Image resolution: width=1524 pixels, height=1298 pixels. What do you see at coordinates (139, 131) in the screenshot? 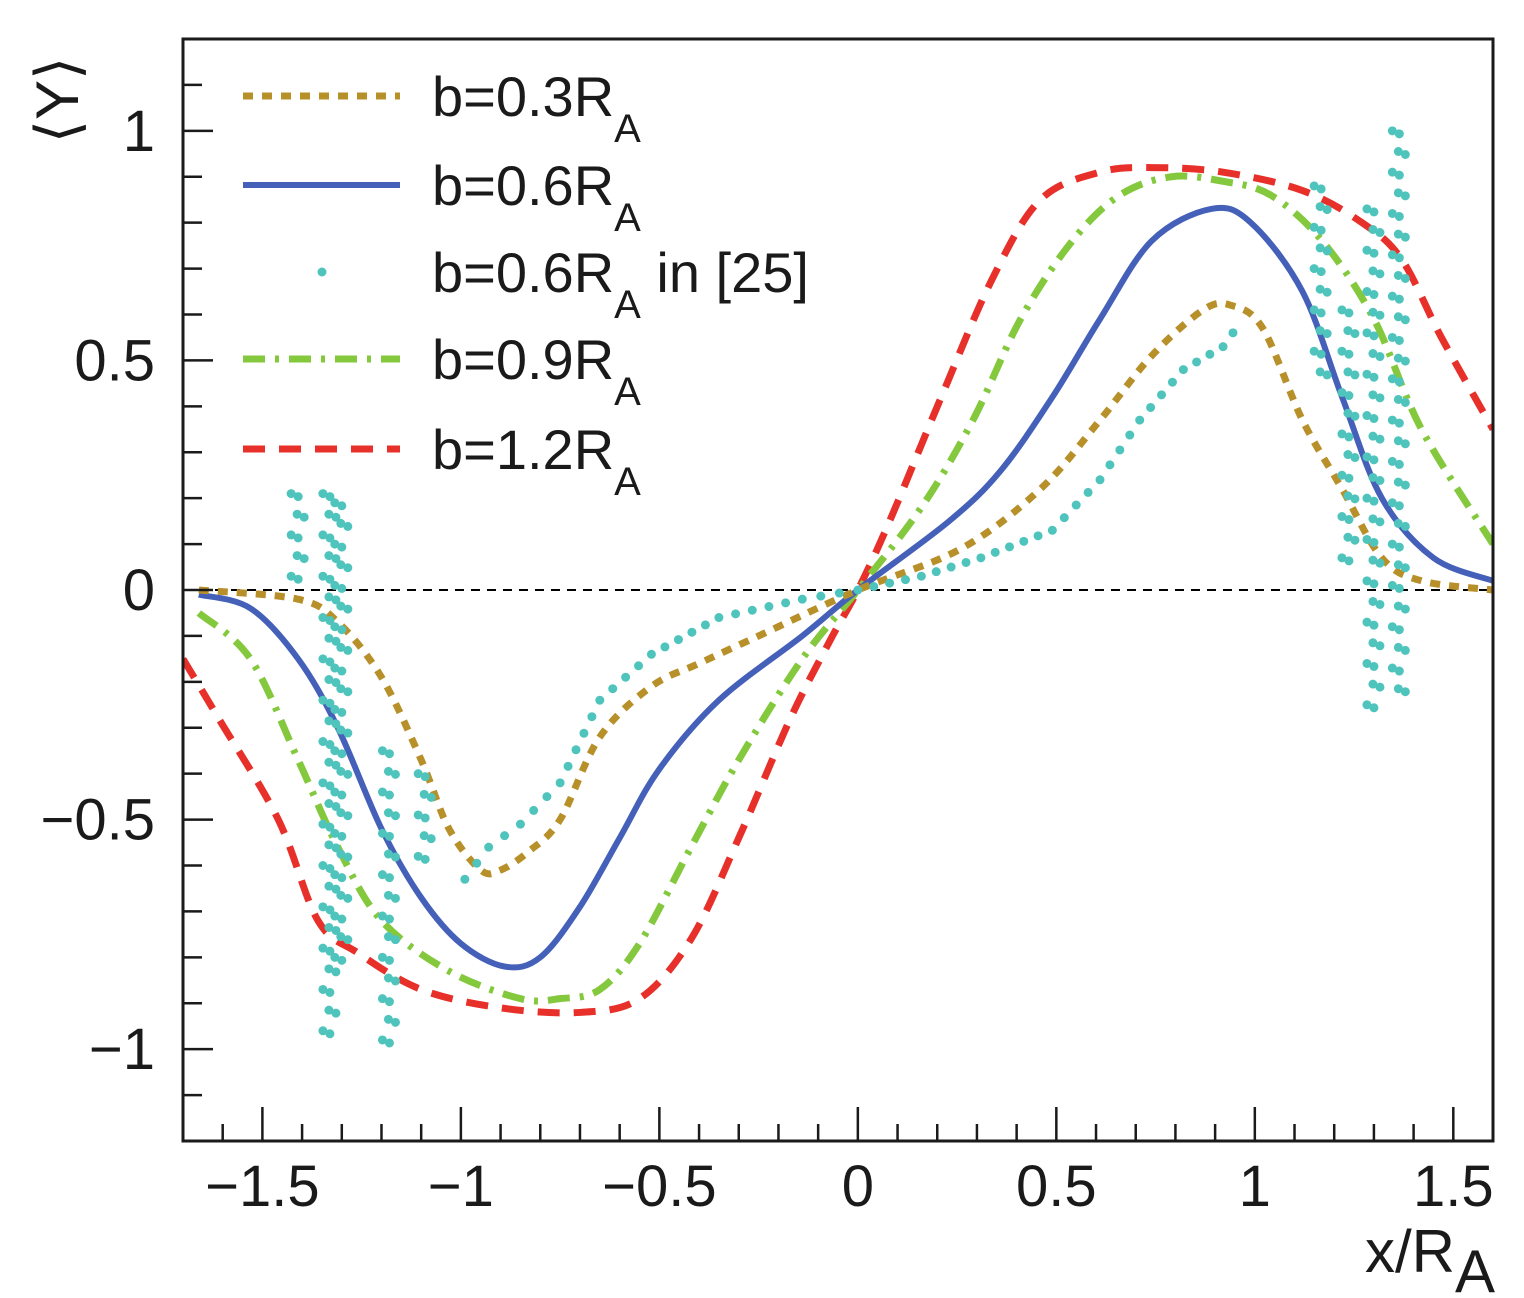
I see `y-tick-label: 1` at bounding box center [139, 131].